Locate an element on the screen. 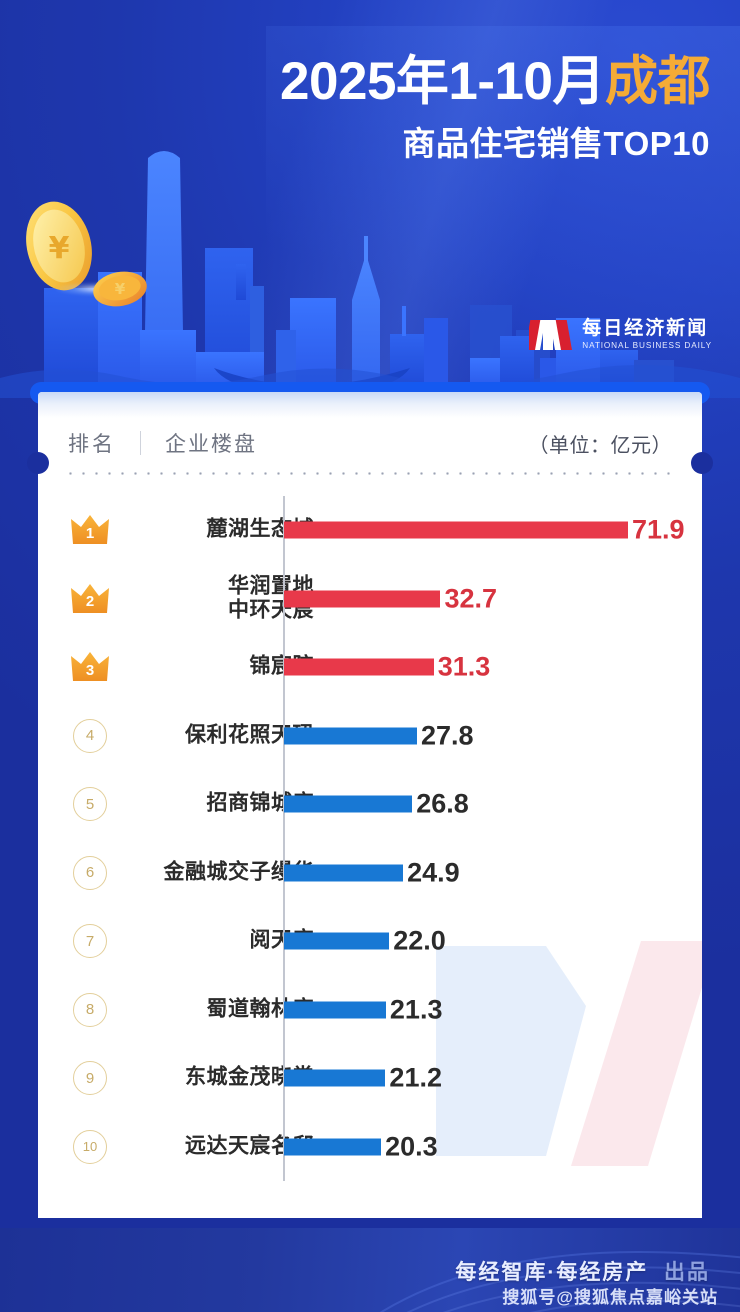 The width and height of the screenshot is (740, 1312). rank-circle: 9 is located at coordinates (90, 1078).